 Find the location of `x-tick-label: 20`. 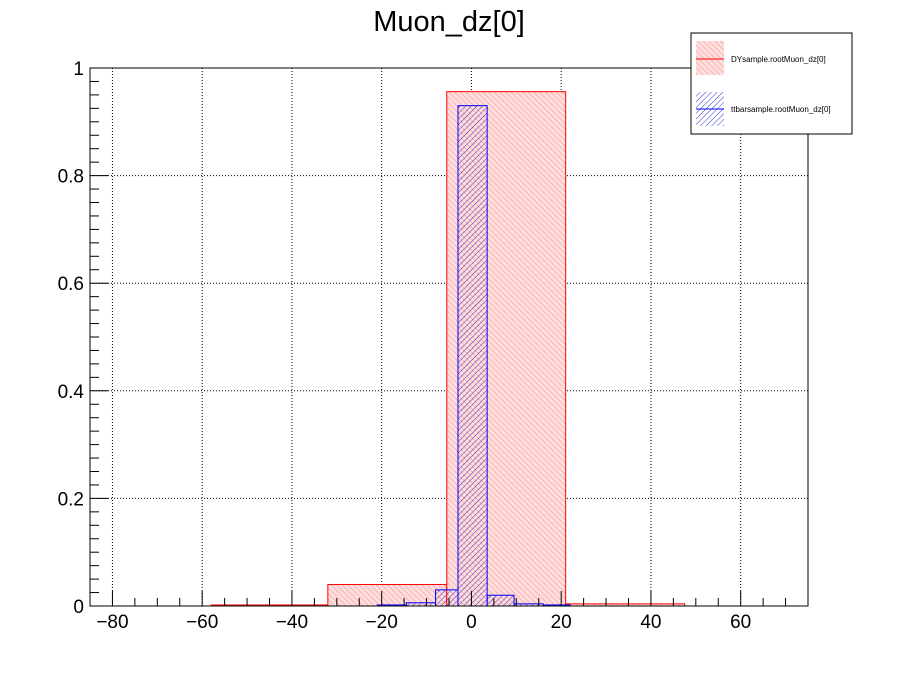

x-tick-label: 20 is located at coordinates (561, 622).